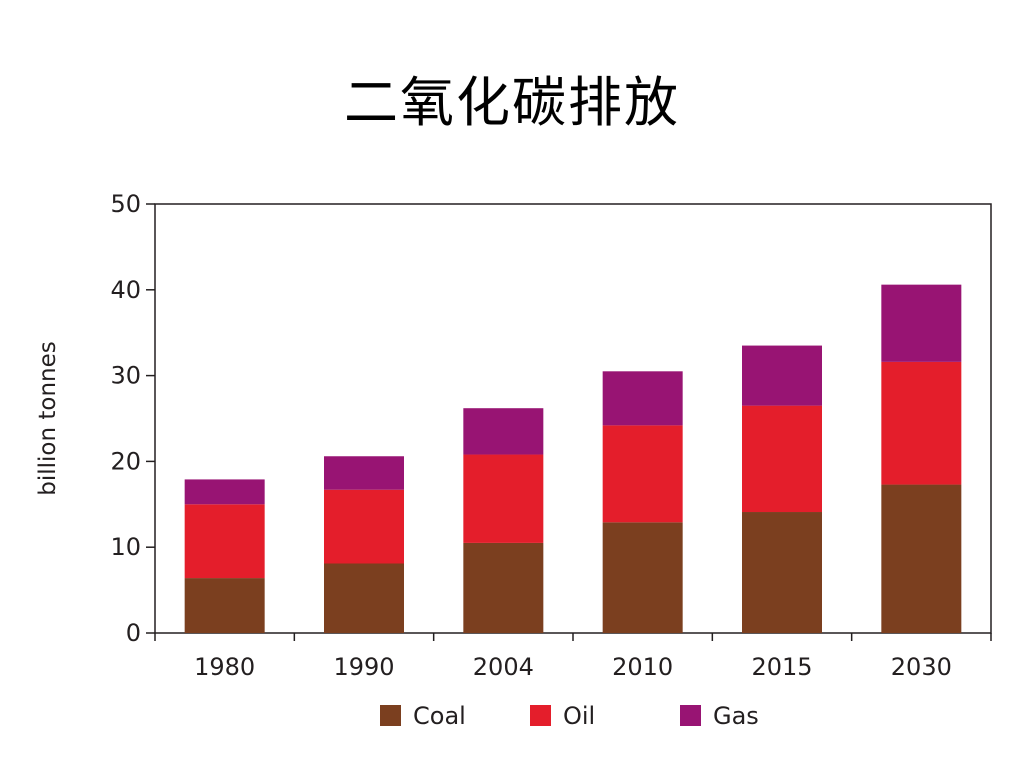  I want to click on y-tick-label: 20, so click(125, 461).